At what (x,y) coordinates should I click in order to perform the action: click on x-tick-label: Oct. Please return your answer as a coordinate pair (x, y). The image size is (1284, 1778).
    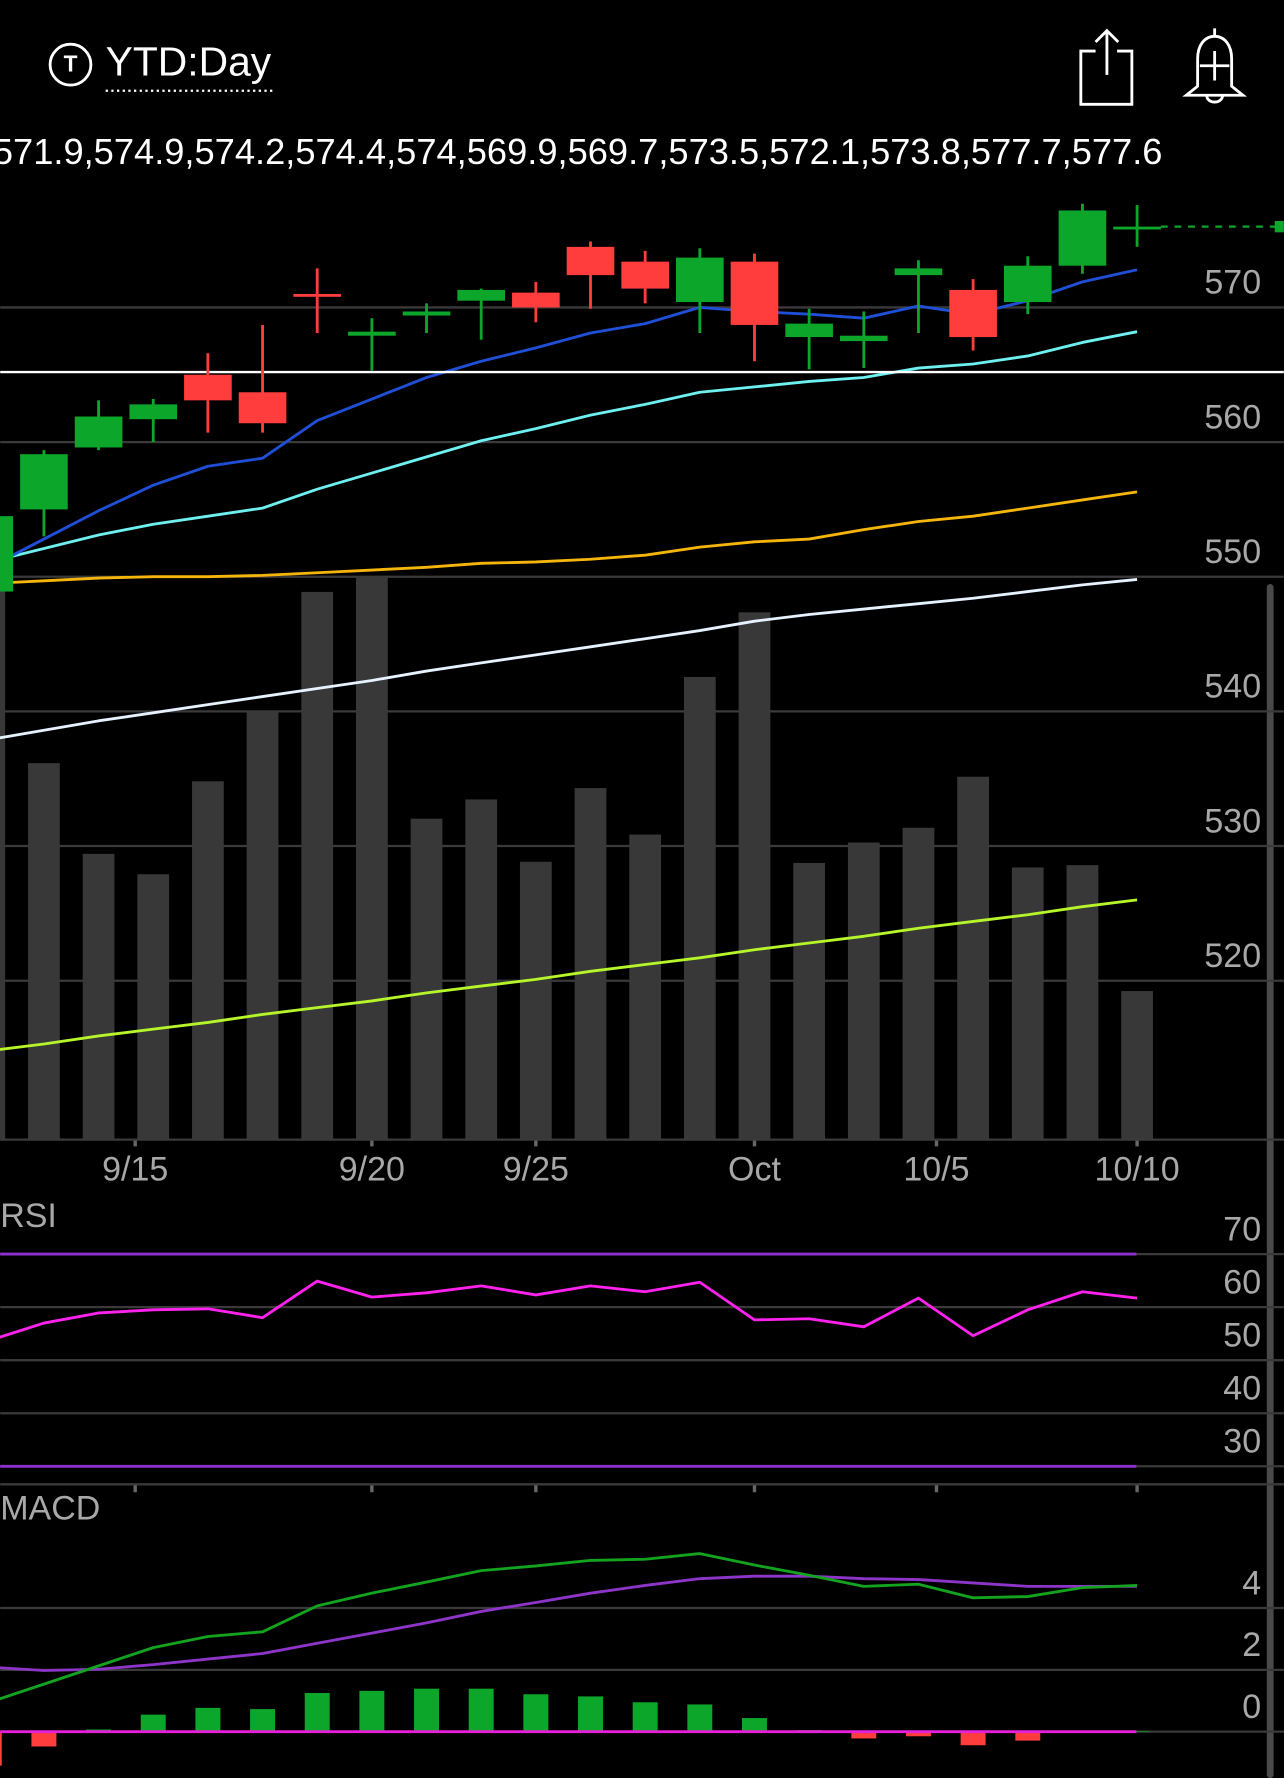
    Looking at the image, I should click on (754, 1169).